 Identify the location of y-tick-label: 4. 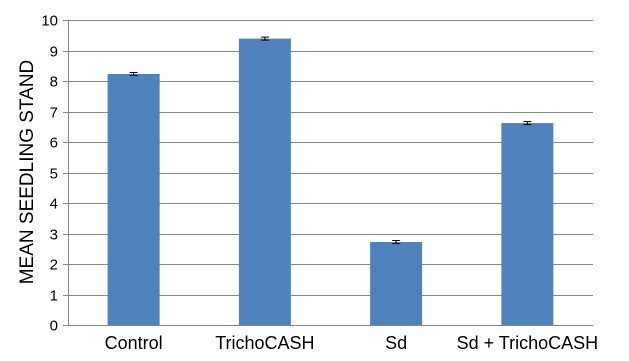
(54, 204).